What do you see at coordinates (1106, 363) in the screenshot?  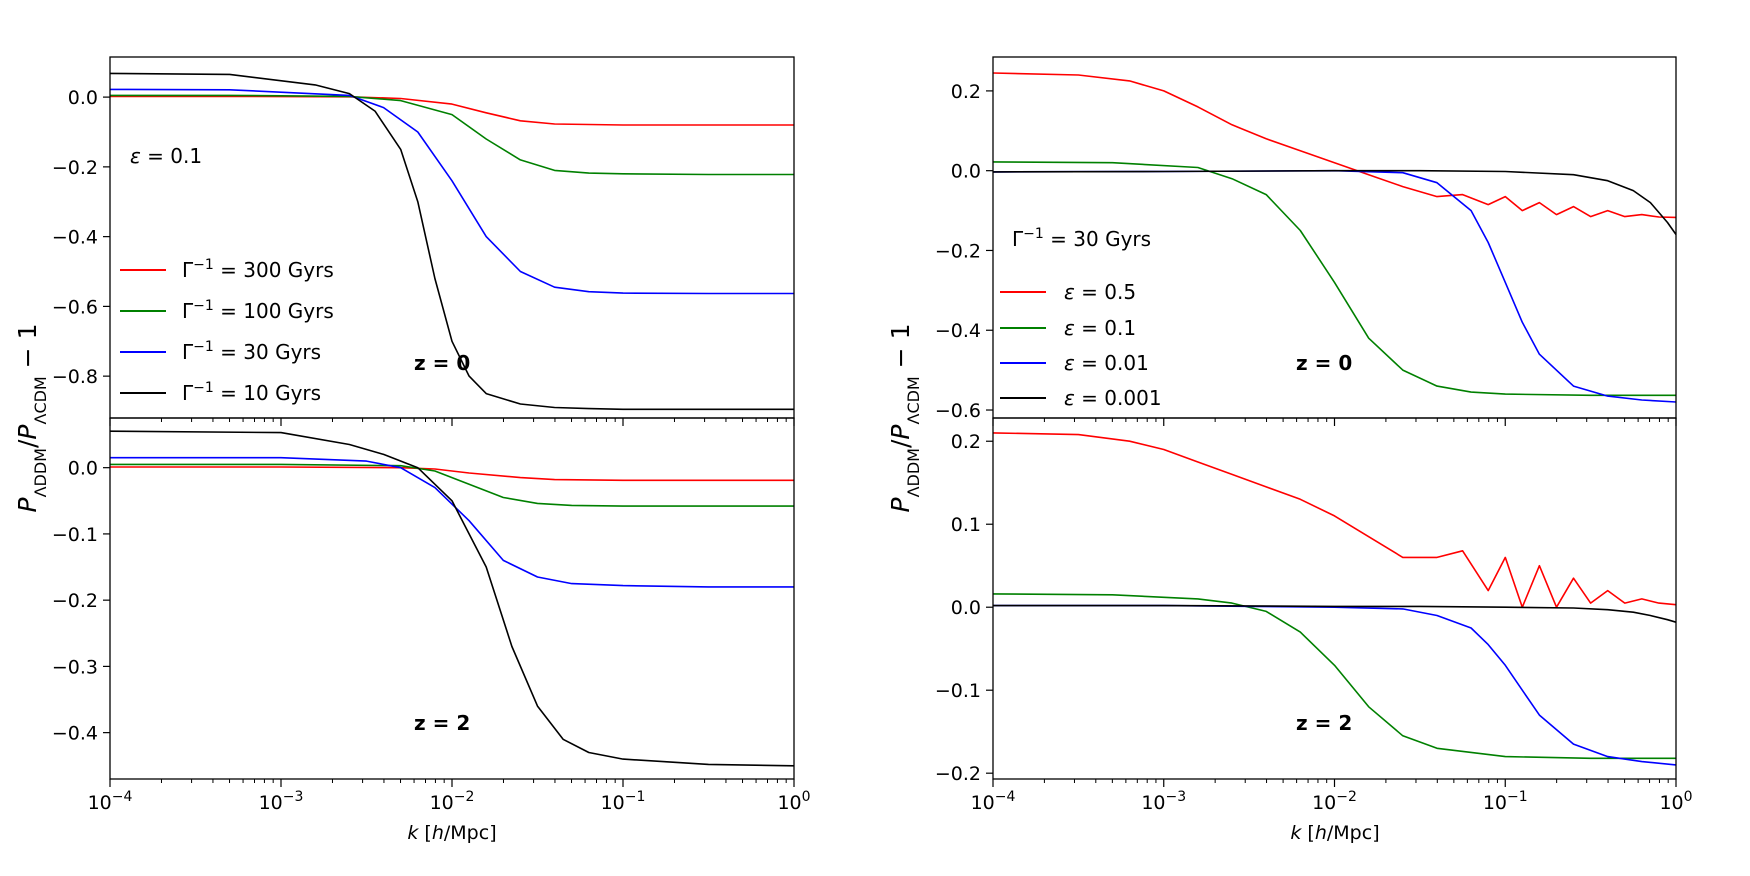 I see `legend-label-eps-0.01: ε = 0.01` at bounding box center [1106, 363].